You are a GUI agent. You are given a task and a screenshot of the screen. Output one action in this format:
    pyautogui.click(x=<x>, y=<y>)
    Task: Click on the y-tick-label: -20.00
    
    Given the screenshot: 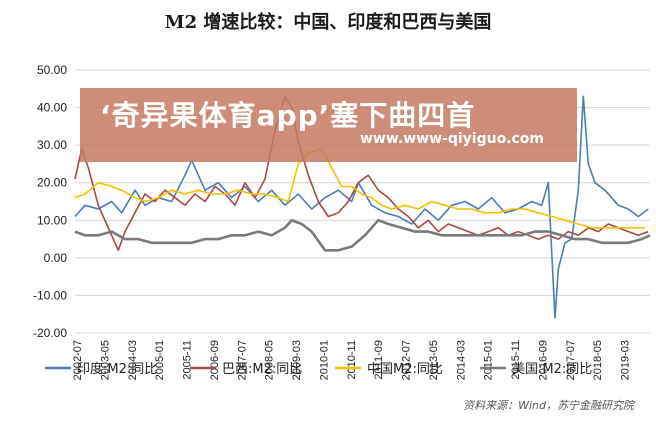 What is the action you would take?
    pyautogui.click(x=50, y=333)
    